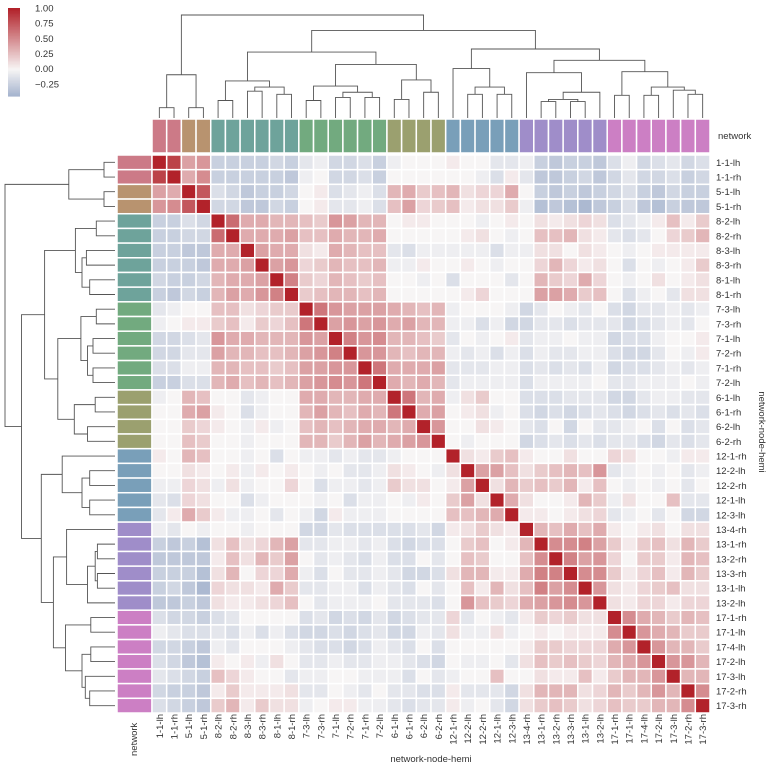 This screenshot has height=772, width=768. I want to click on column-tick-label: 5-1-rh, so click(204, 726).